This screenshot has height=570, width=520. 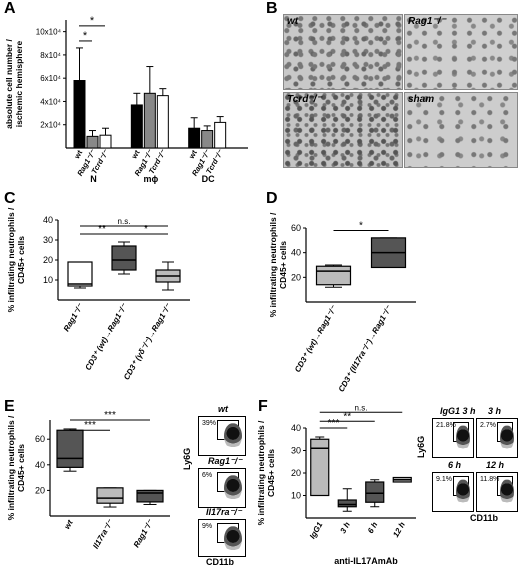 I want to click on panel-f-ylabel: % infiltrating neutrophils /CD45+ cells, so click(x=266, y=472).